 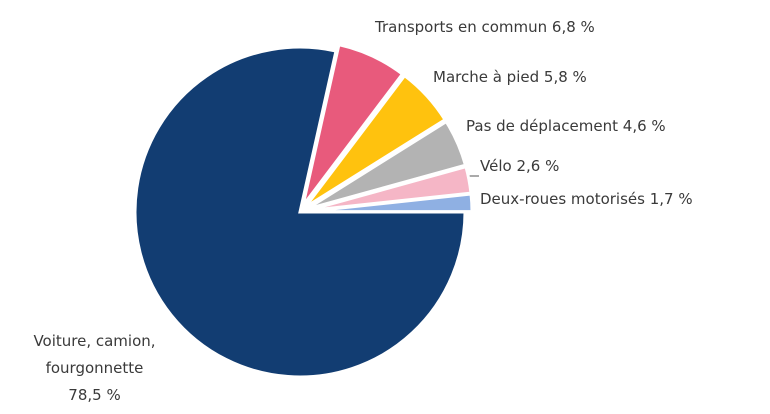 I want to click on slice-label: Vélo 2,6 %, so click(x=519, y=166).